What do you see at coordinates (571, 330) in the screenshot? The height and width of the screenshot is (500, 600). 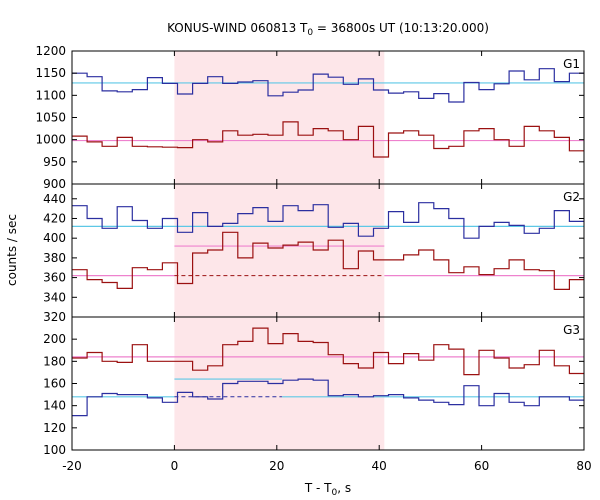 I see `panel-label-g3: G3` at bounding box center [571, 330].